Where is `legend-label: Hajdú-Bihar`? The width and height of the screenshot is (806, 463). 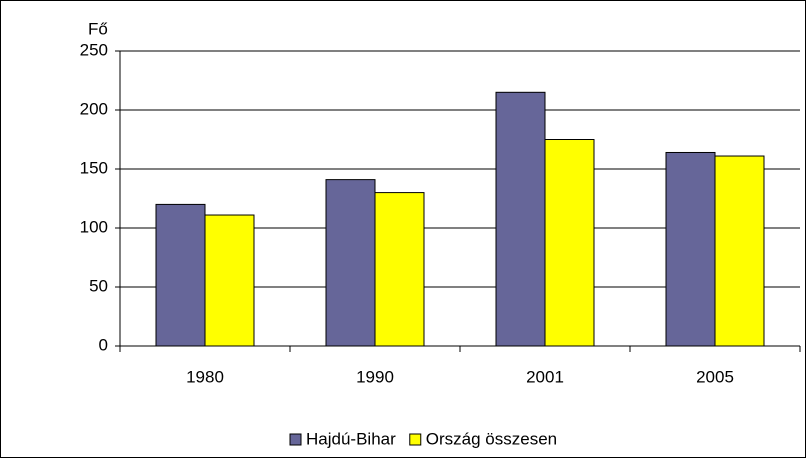
legend-label: Hajdú-Bihar is located at coordinates (351, 438).